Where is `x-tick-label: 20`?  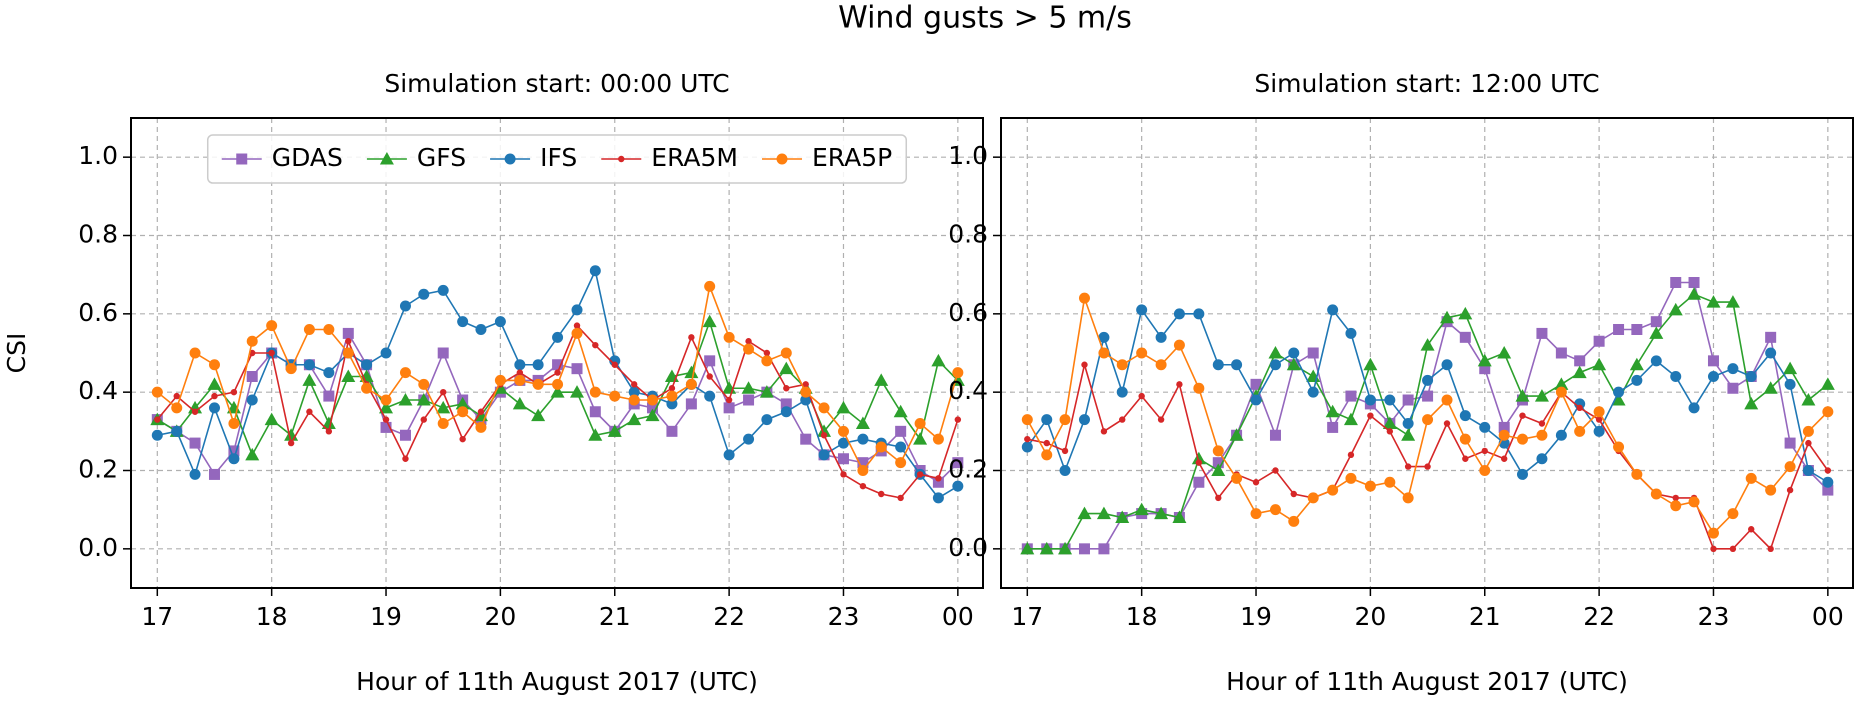
x-tick-label: 20 is located at coordinates (500, 616).